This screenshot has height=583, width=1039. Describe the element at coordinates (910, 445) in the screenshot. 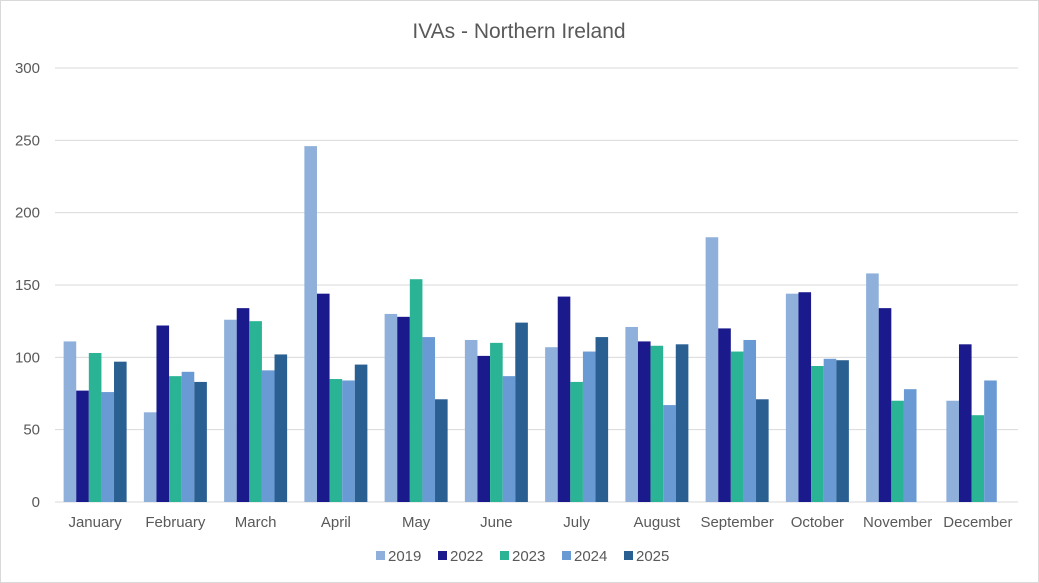

I see `bar-2024-november` at that location.